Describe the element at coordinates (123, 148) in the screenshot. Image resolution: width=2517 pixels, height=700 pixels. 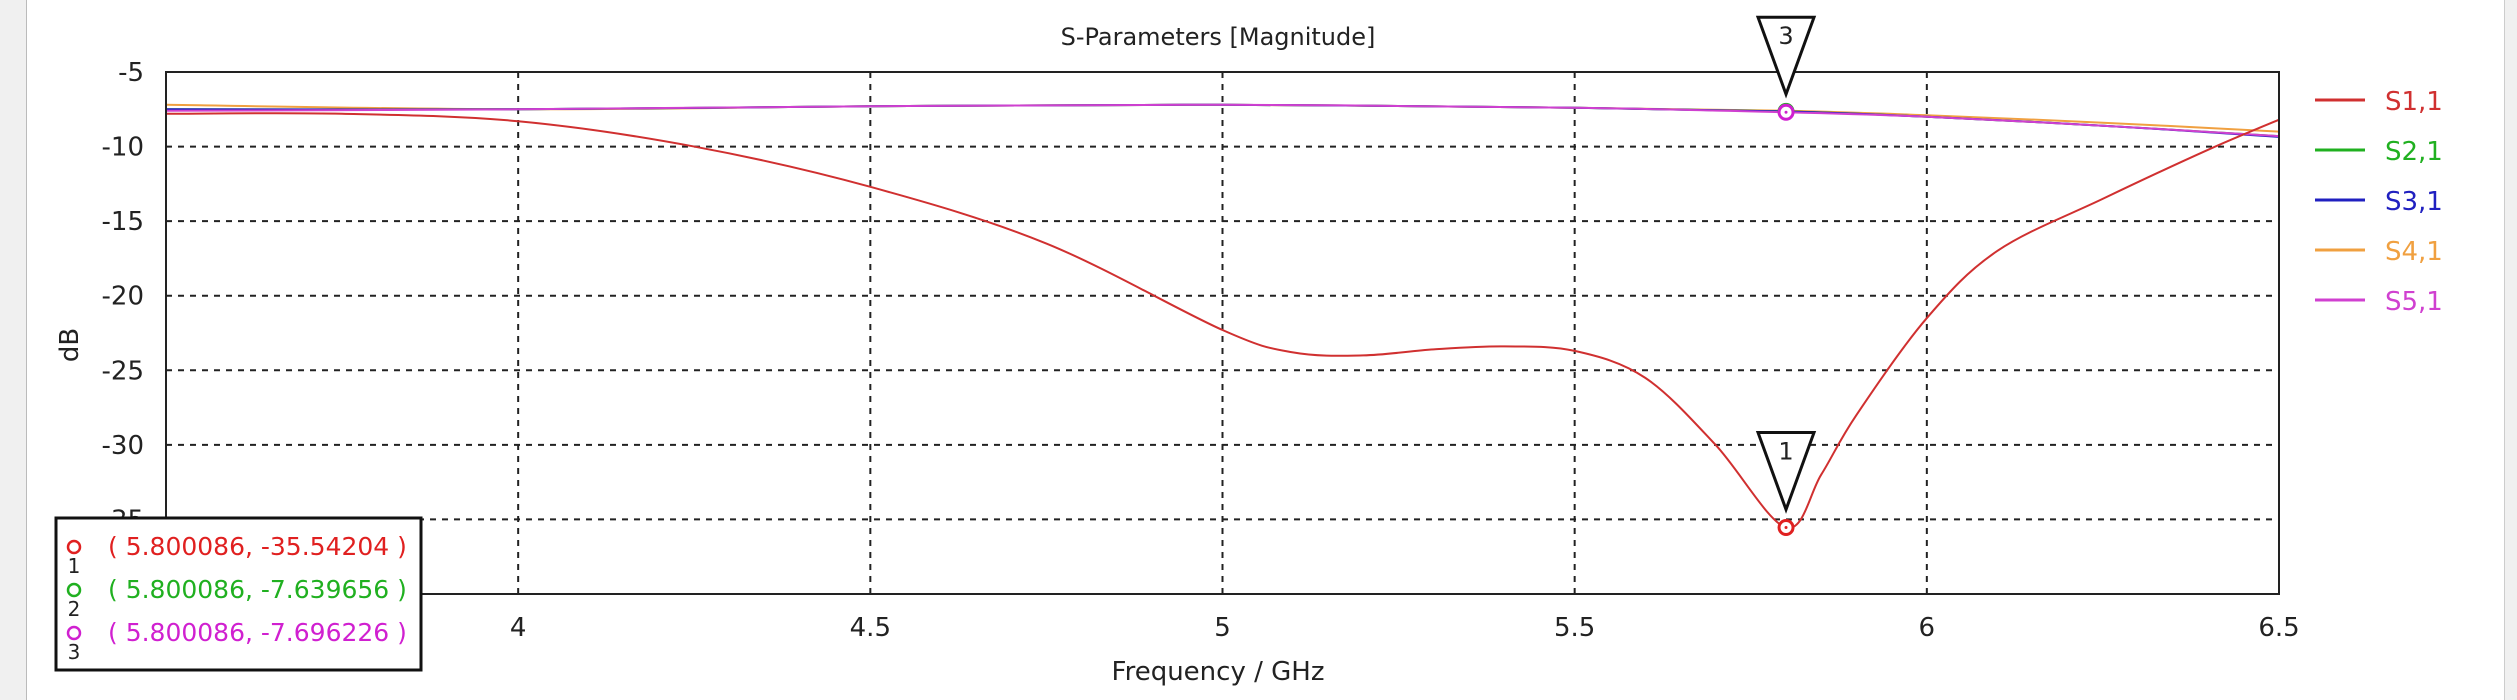
I see `y-tick-label: -10` at that location.